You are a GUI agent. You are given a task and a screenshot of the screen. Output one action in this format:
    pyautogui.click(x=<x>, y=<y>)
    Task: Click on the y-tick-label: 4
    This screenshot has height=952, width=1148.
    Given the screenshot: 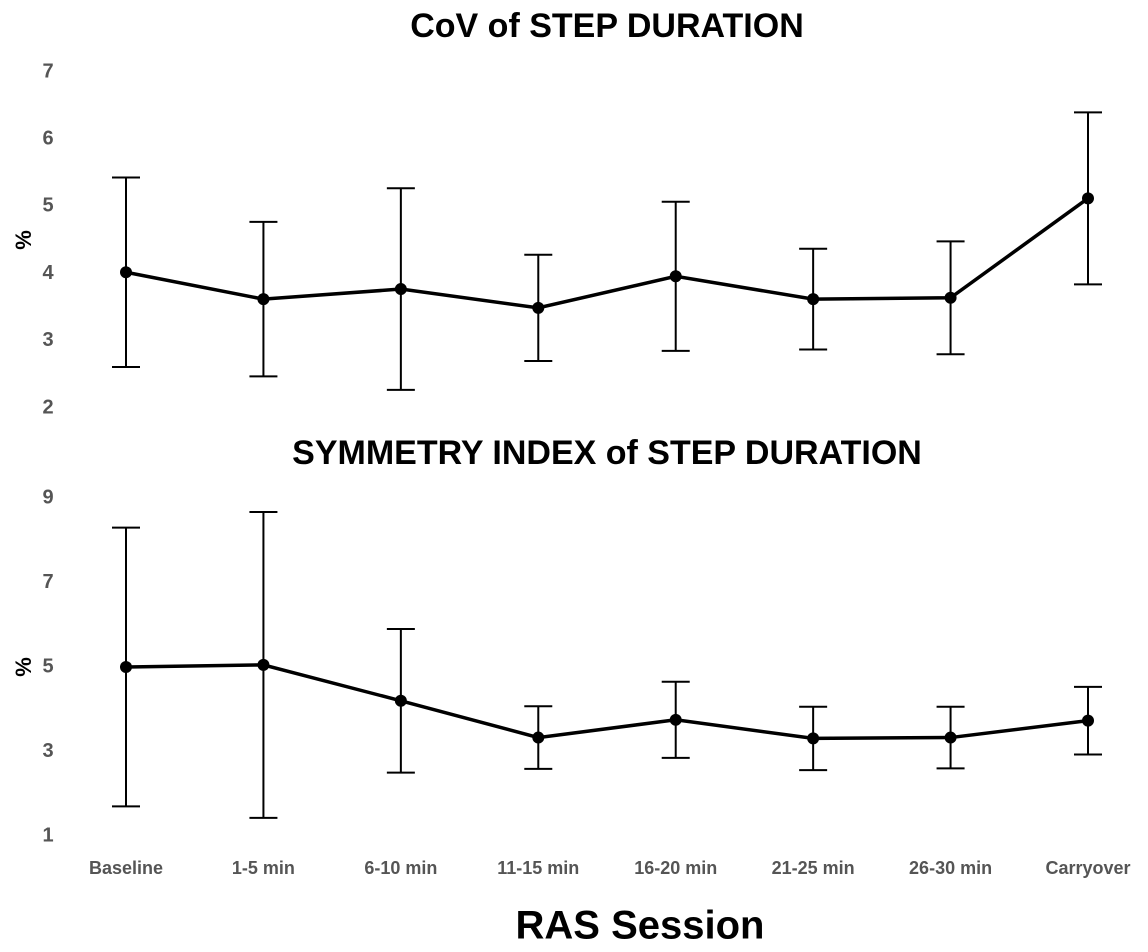 What is the action you would take?
    pyautogui.click(x=48, y=273)
    